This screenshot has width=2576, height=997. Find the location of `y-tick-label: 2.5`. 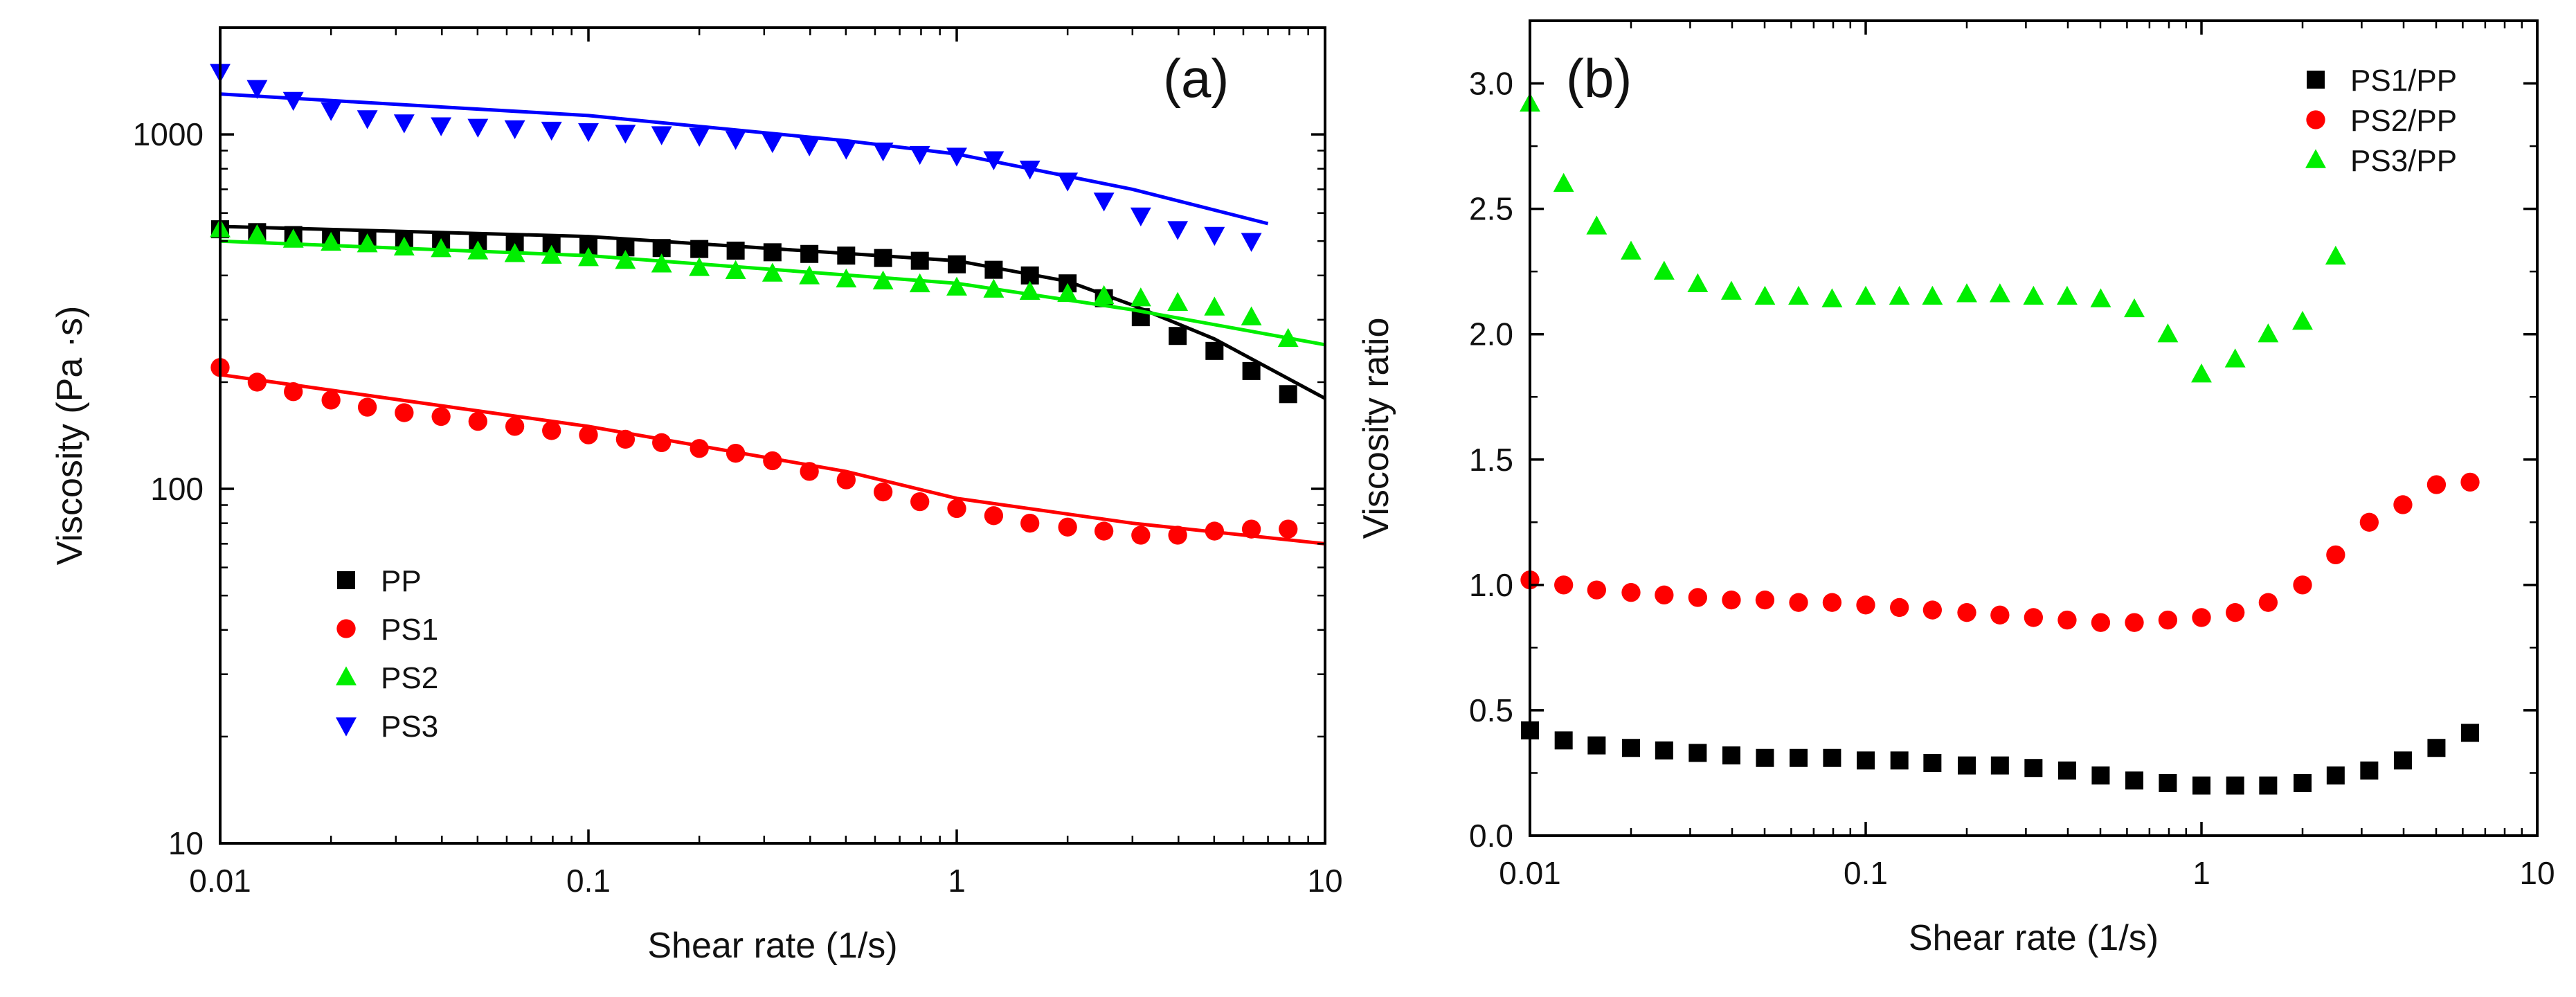

y-tick-label: 2.5 is located at coordinates (1491, 209).